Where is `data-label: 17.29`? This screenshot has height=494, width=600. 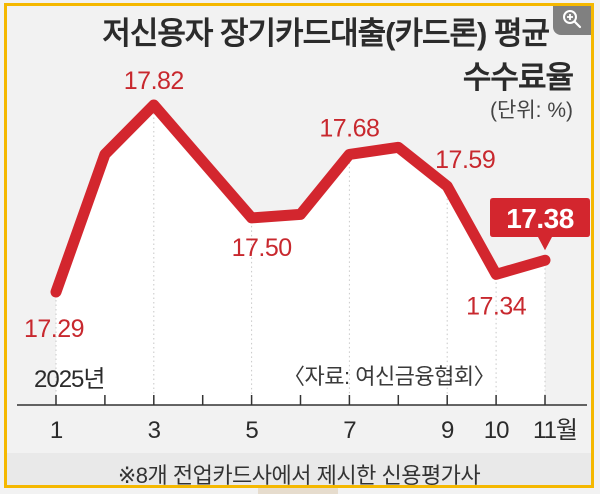
data-label: 17.29 is located at coordinates (54, 329).